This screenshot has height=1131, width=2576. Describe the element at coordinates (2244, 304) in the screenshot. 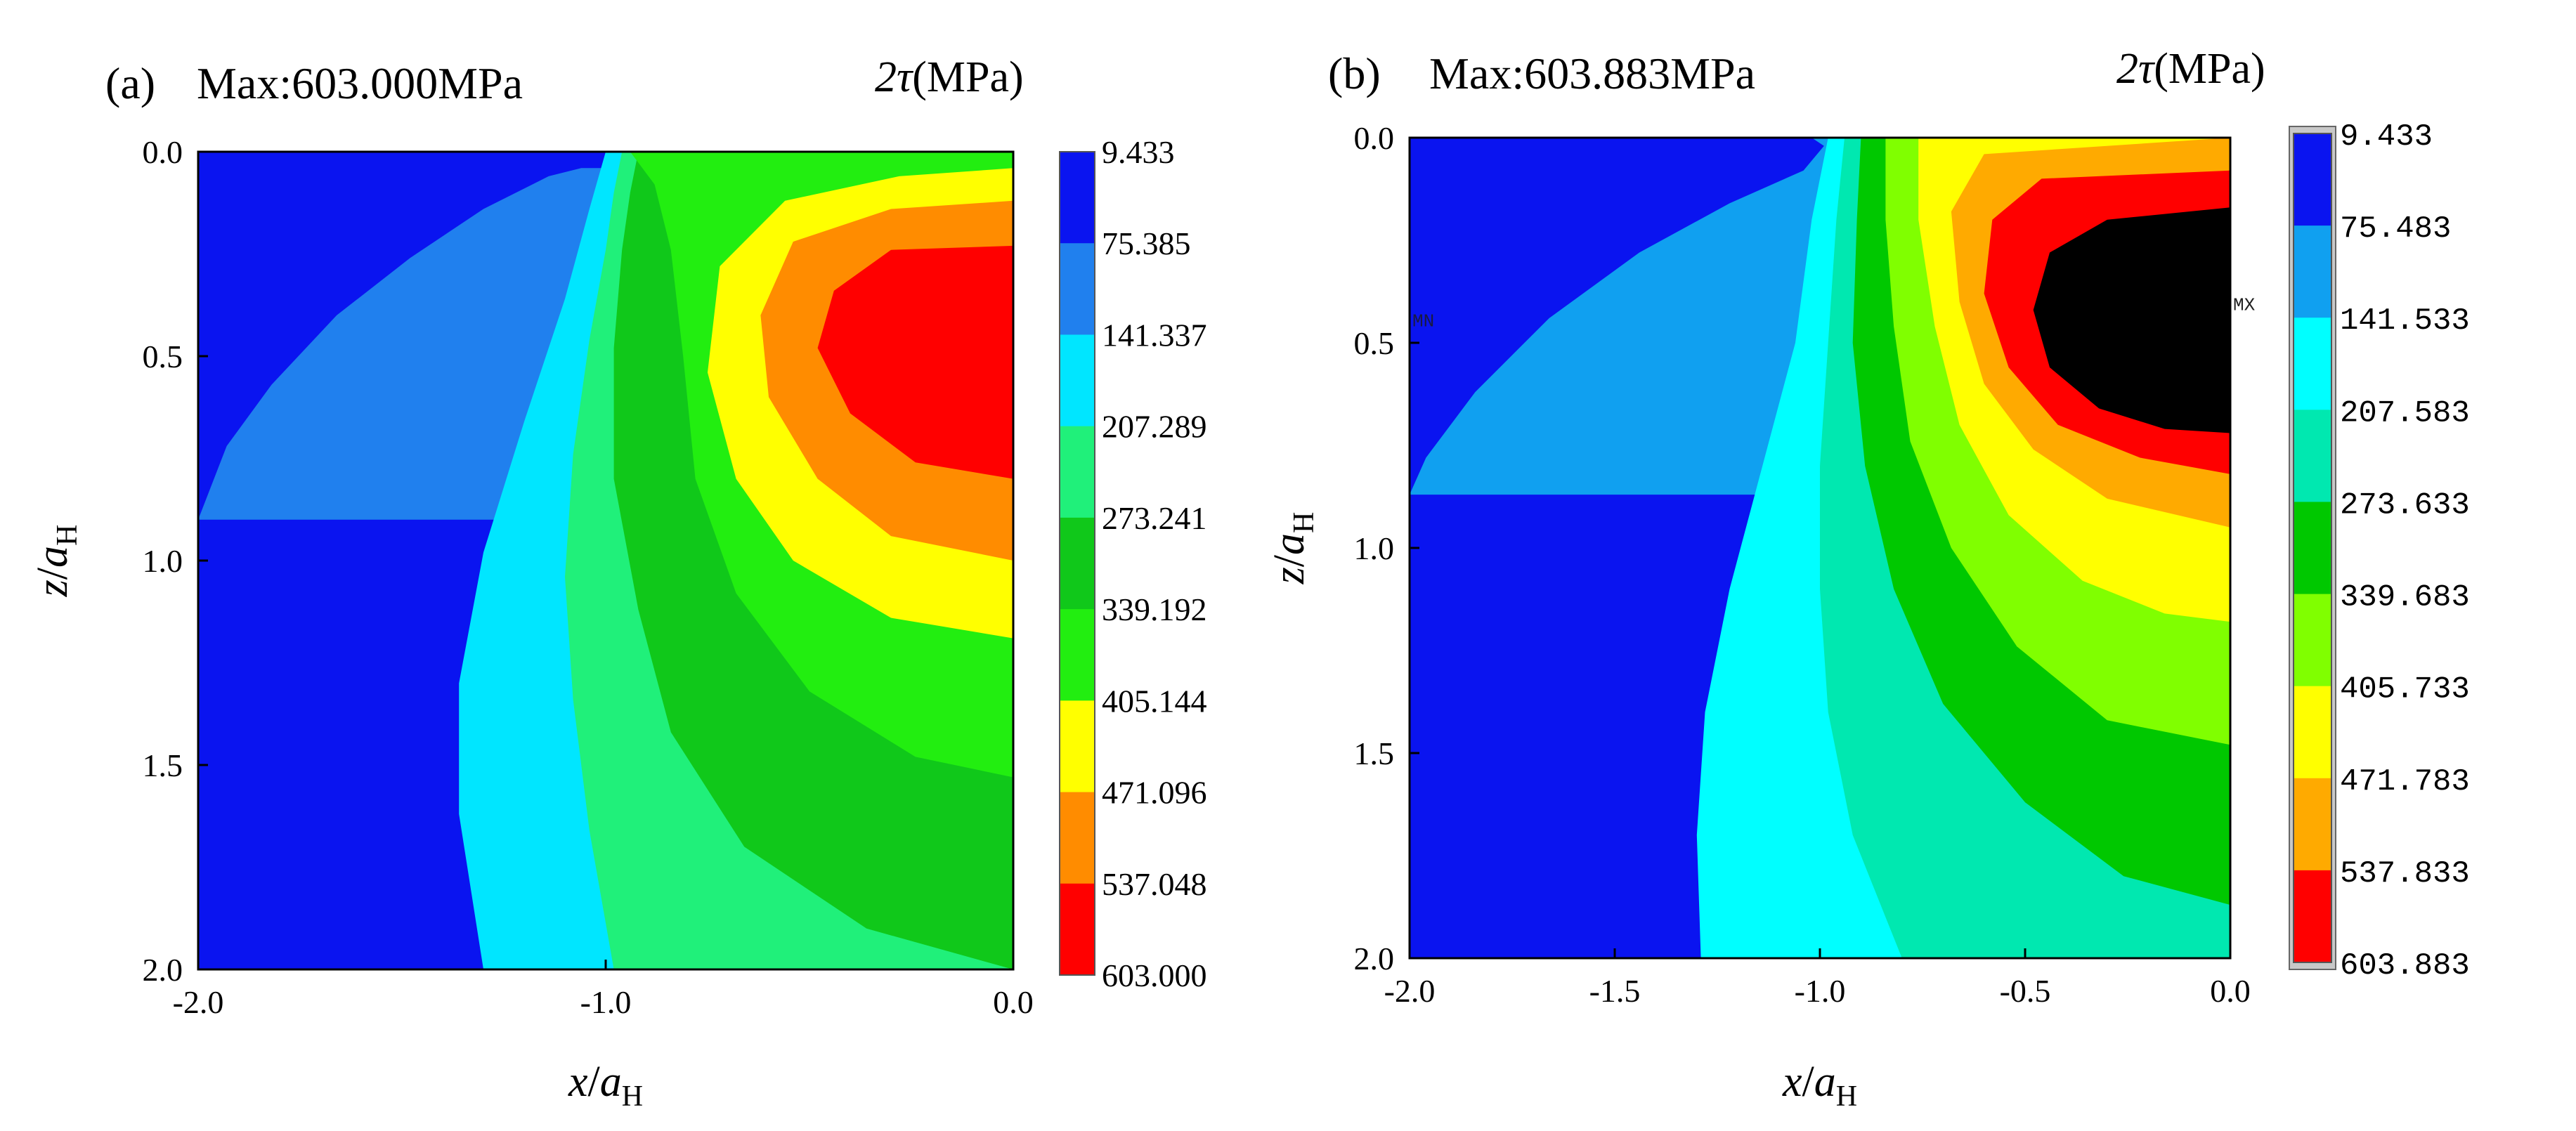

I see `max-marker: MX` at that location.